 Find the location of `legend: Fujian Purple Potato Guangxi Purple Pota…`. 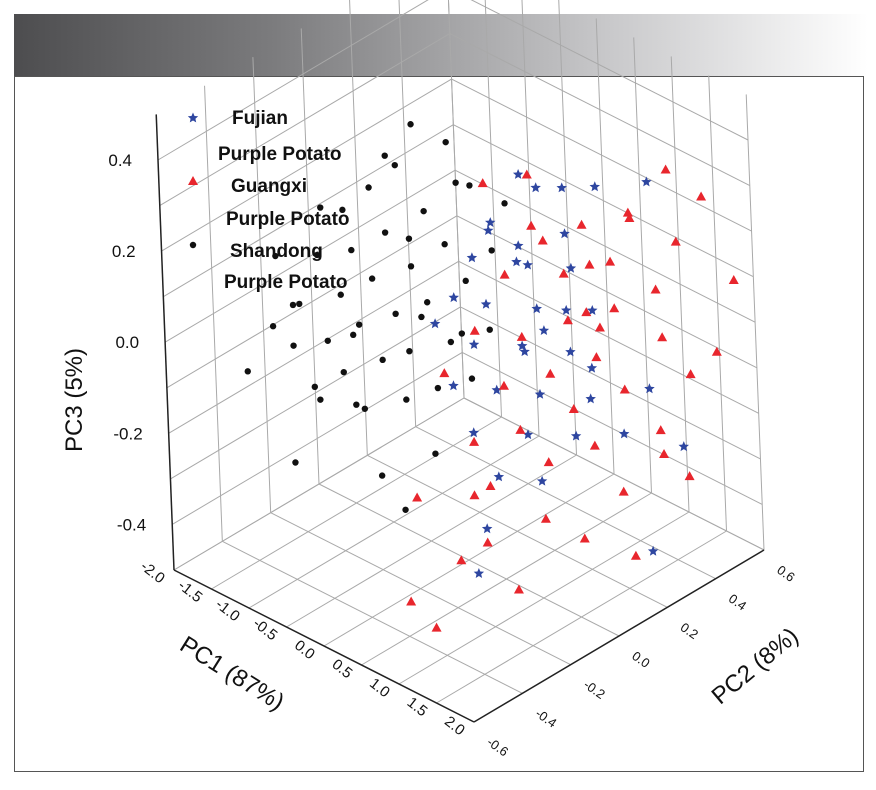

legend: Fujian Purple Potato Guangxi Purple Pota… is located at coordinates (268, 200).